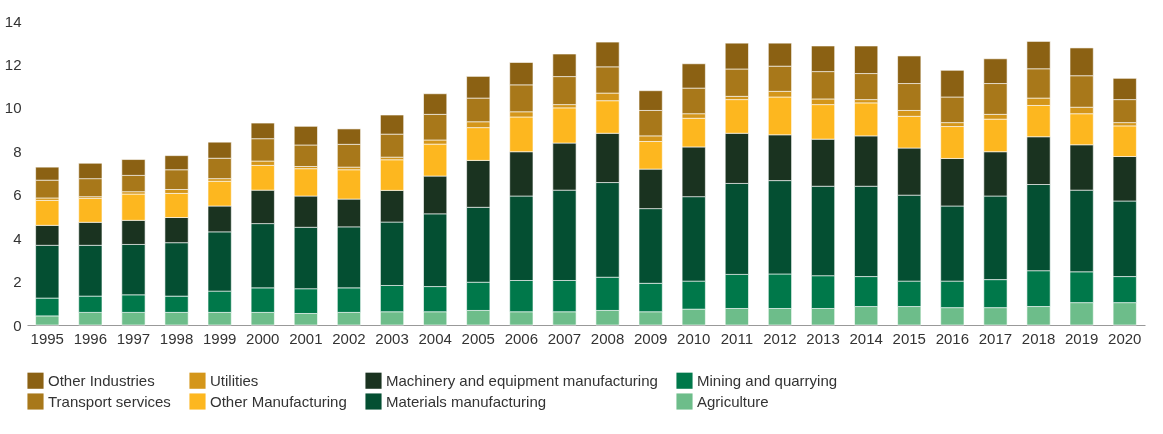 The image size is (1163, 434). I want to click on x-tick-label: 2016, so click(952, 338).